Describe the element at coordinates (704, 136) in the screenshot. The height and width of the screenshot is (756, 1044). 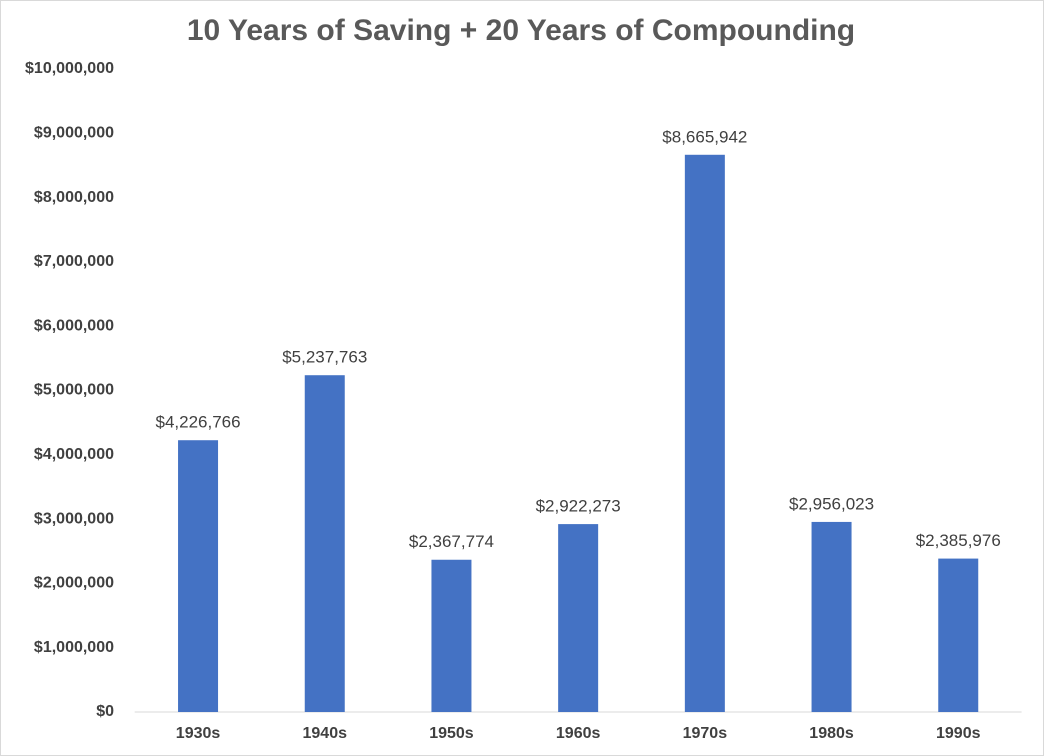
I see `value-label: $8,665,942` at that location.